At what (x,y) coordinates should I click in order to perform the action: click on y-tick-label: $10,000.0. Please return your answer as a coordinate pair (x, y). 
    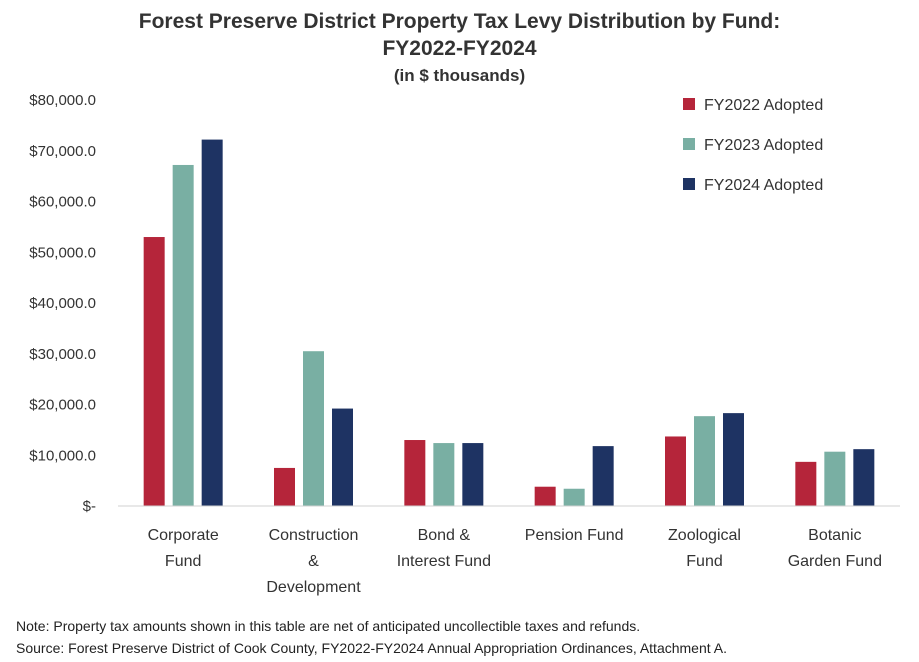
    Looking at the image, I should click on (62, 455).